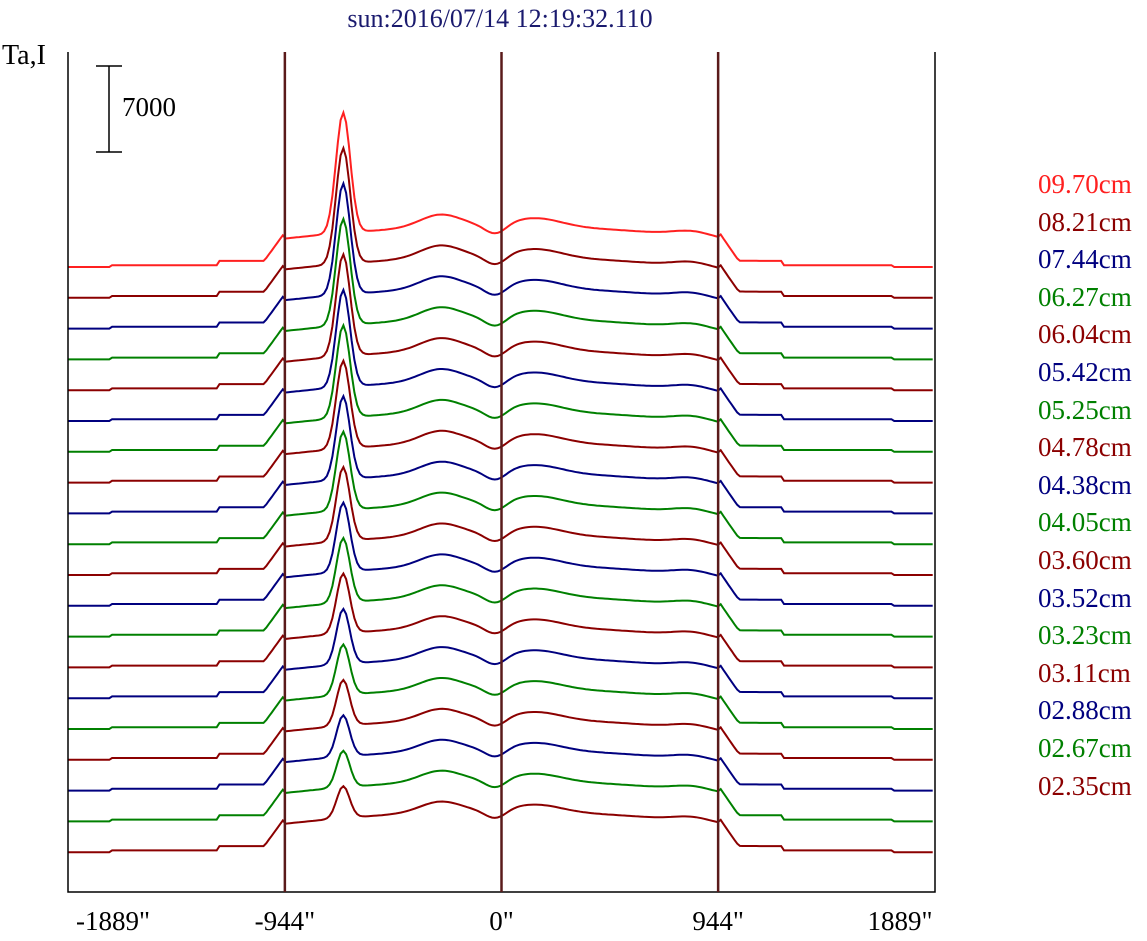  I want to click on legend-item: 09.70cm, so click(1085, 184).